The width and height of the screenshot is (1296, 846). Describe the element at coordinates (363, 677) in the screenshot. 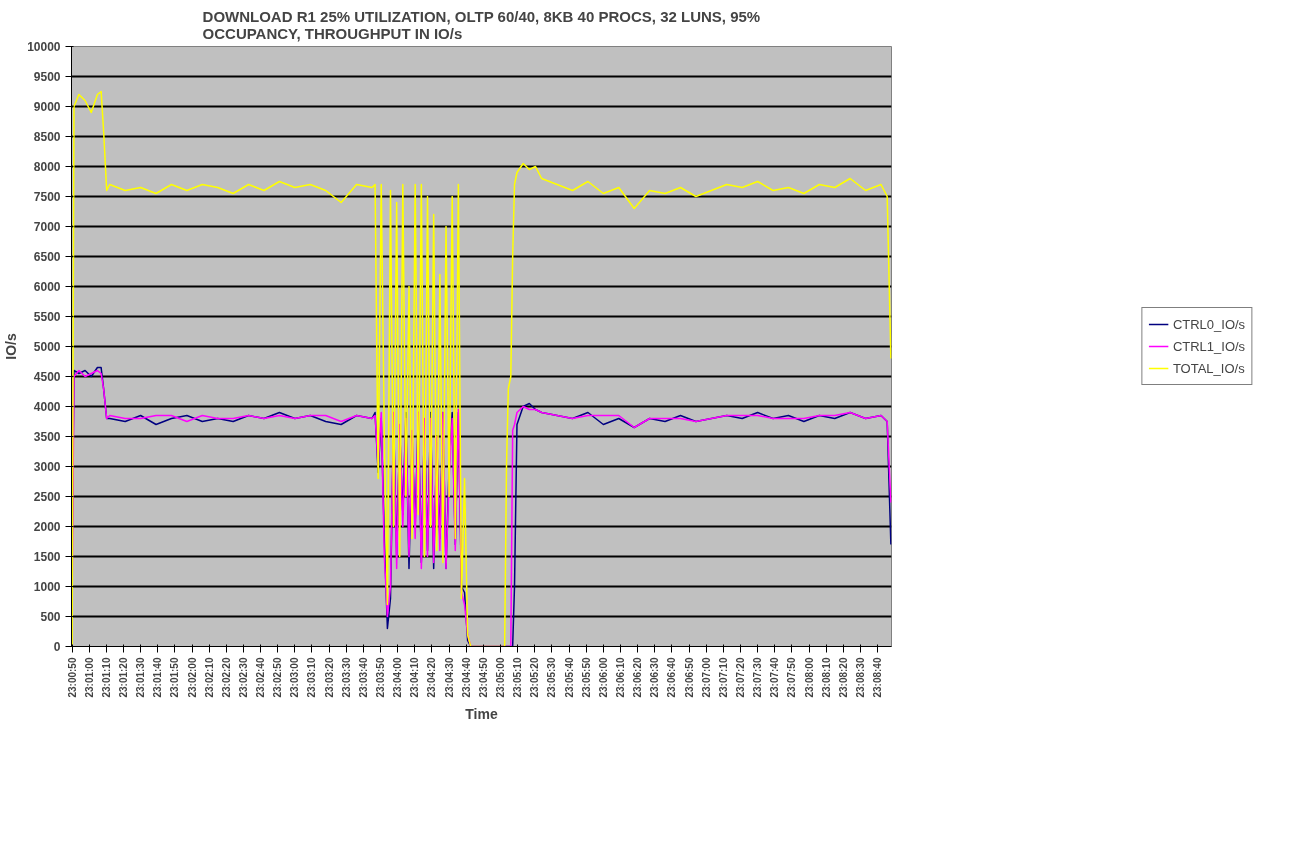

I see `x-tick-label: 23:03:40` at that location.